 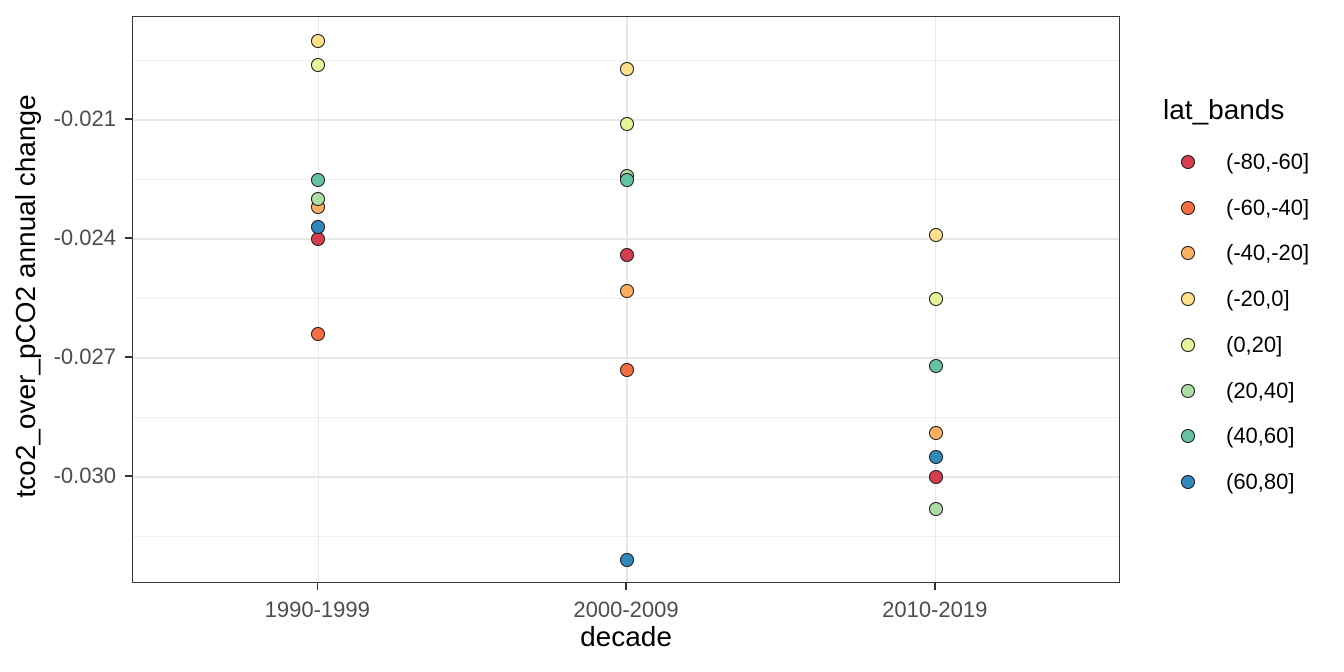 I want to click on x-tick-label: 2010-2019, so click(x=935, y=609).